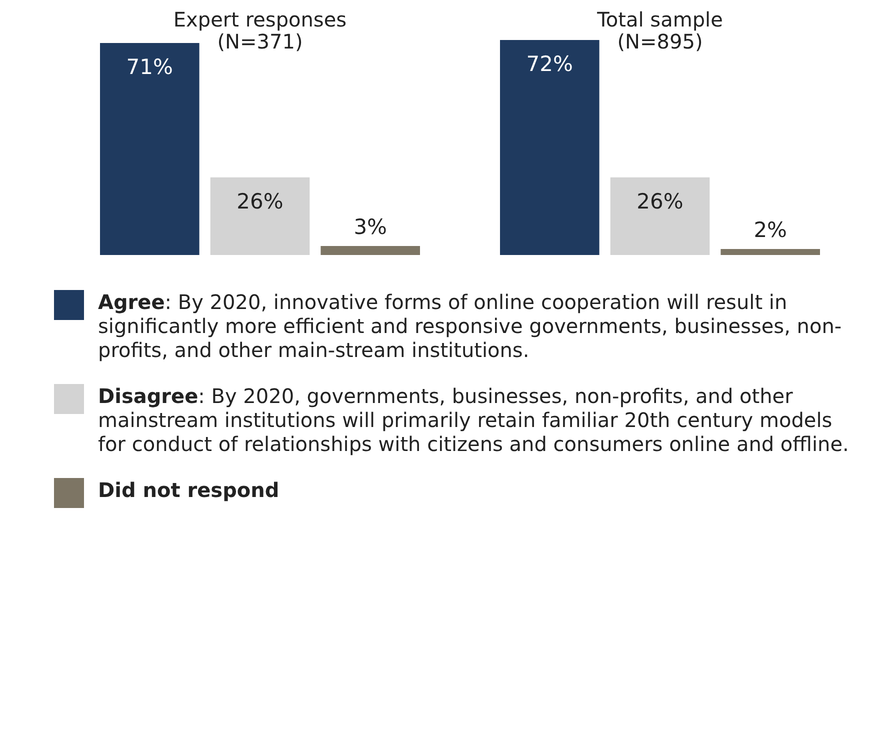 This screenshot has height=732, width=876. Describe the element at coordinates (470, 326) in the screenshot. I see `legend-label: Agree: By 2020, innovative forms of online cooperation will result in significantly more efficient and responsive governments, businesses, non-profits, and other main-stream institutions.` at that location.